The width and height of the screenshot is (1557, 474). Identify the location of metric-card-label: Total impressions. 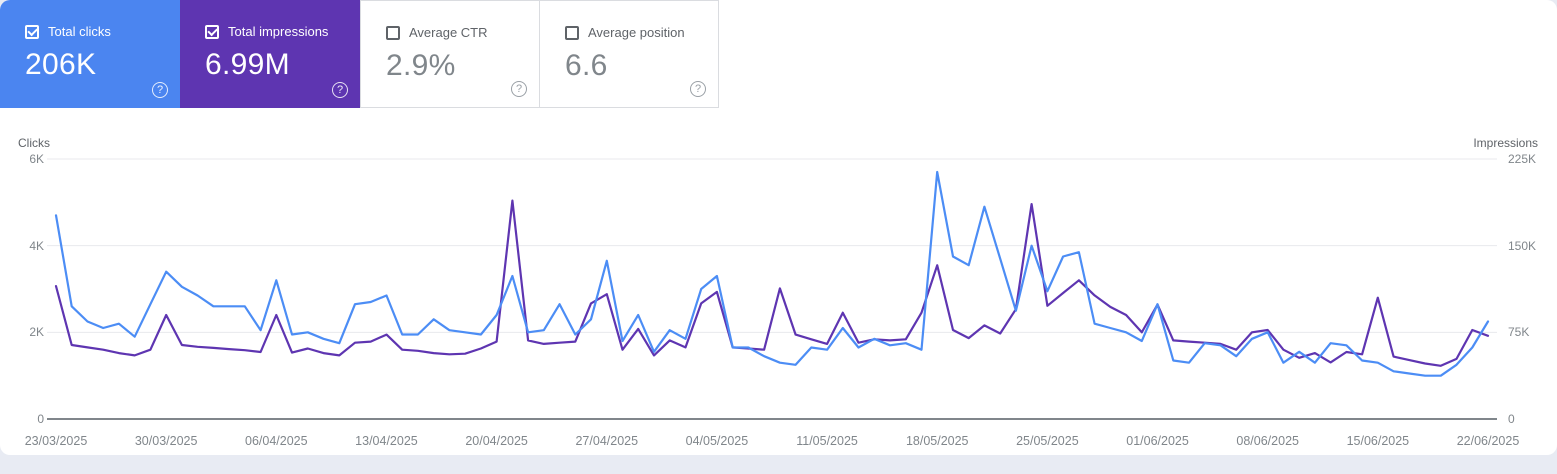
(278, 31).